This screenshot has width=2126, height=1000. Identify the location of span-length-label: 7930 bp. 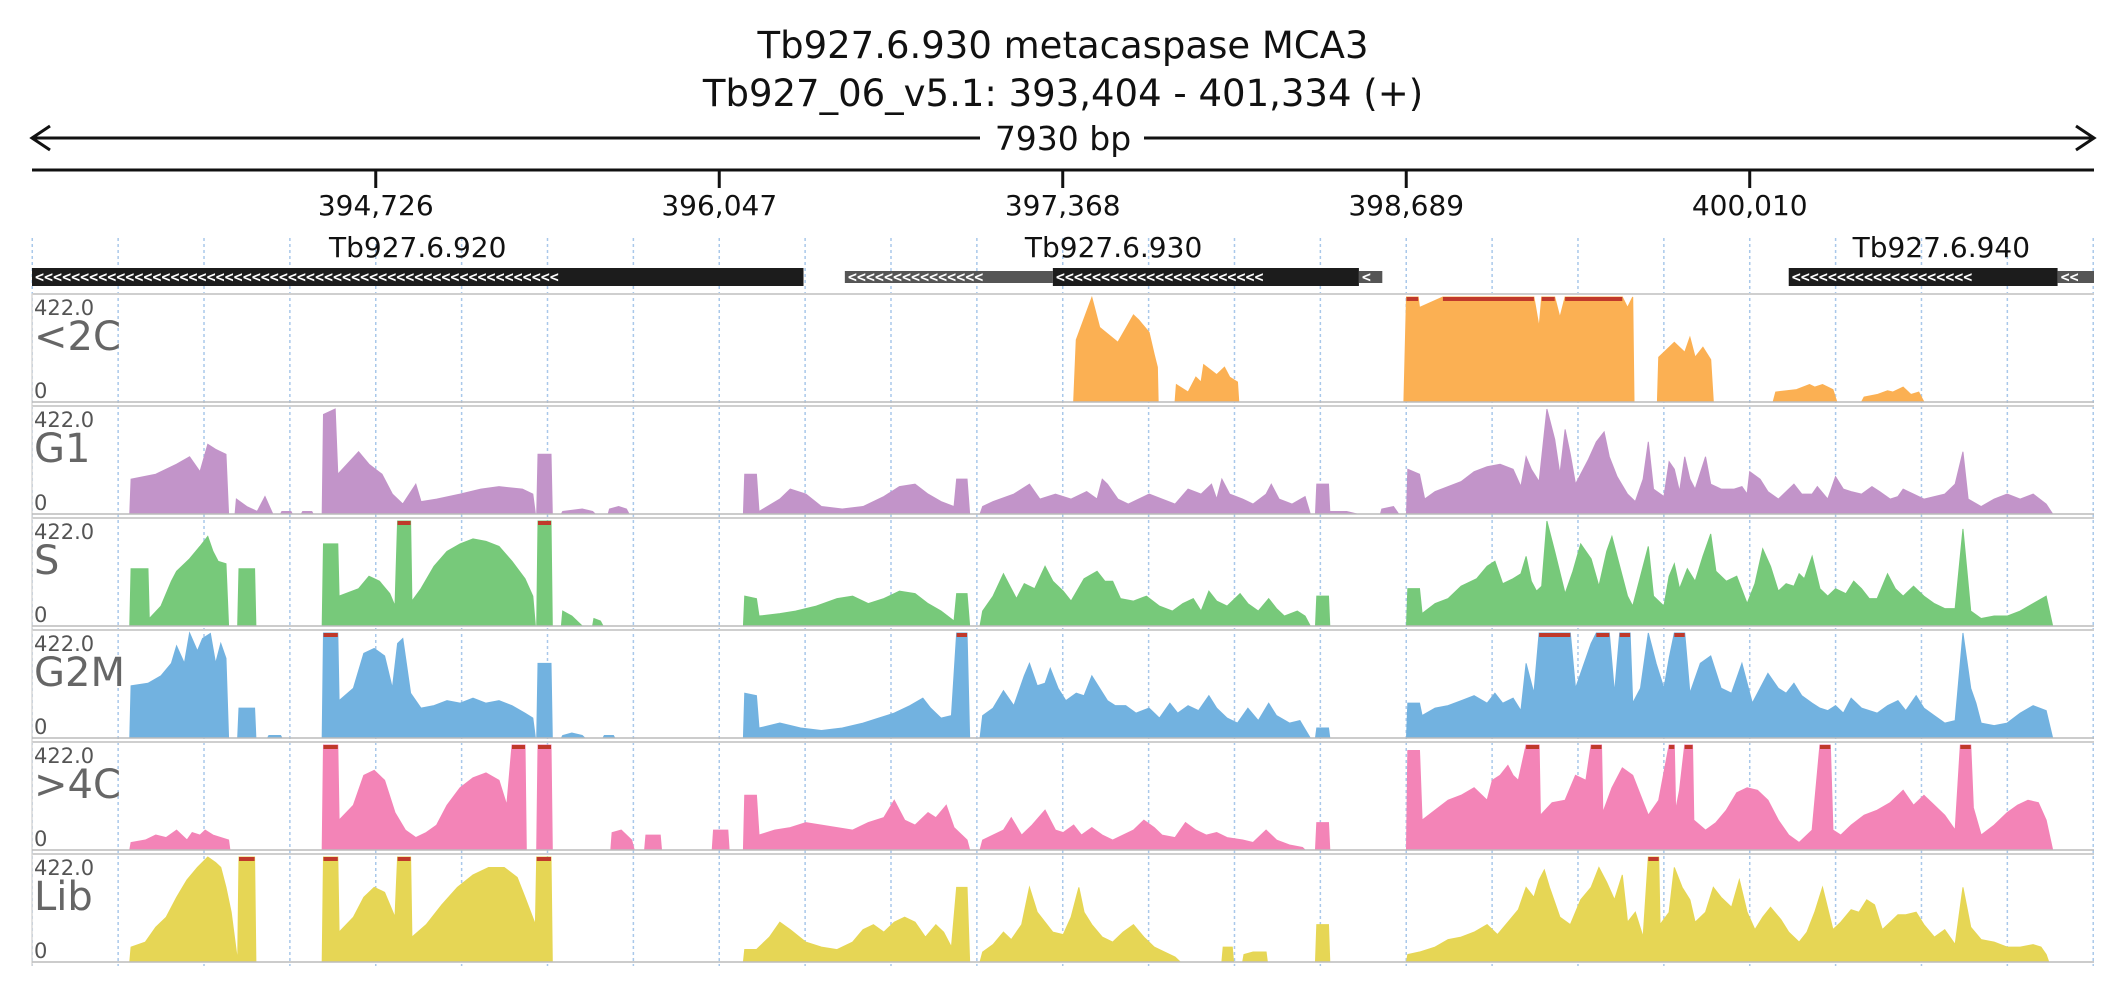
(1063, 138).